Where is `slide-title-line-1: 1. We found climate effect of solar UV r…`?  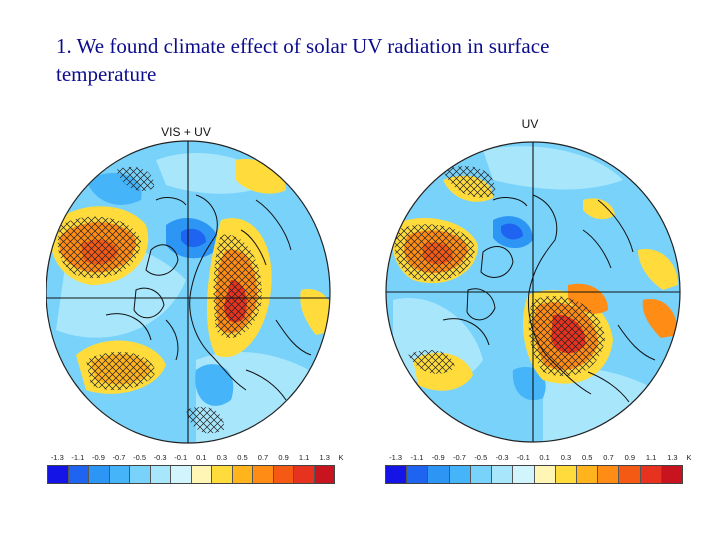
slide-title-line-1: 1. We found climate effect of solar UV r… is located at coordinates (303, 46).